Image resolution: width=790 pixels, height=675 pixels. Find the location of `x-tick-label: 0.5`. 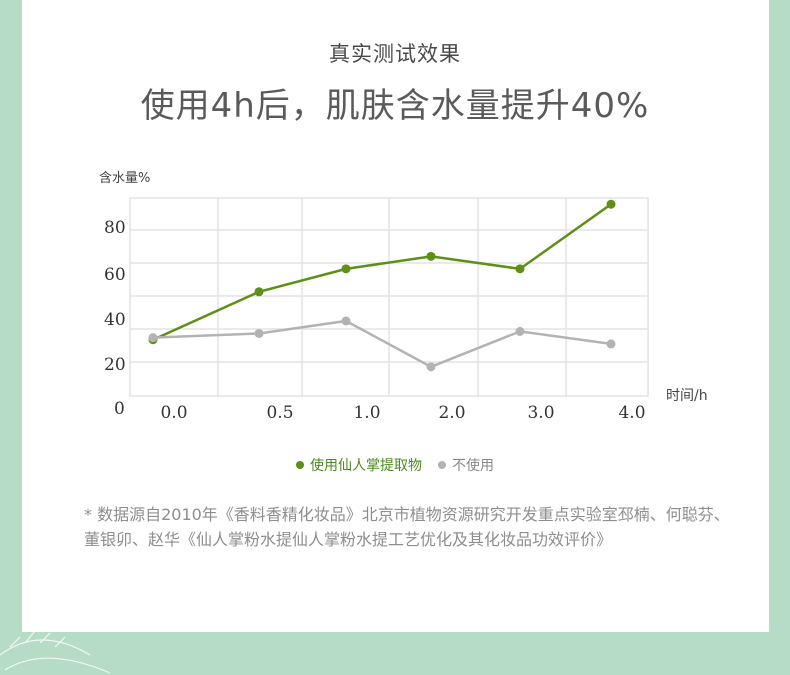

x-tick-label: 0.5 is located at coordinates (279, 413).